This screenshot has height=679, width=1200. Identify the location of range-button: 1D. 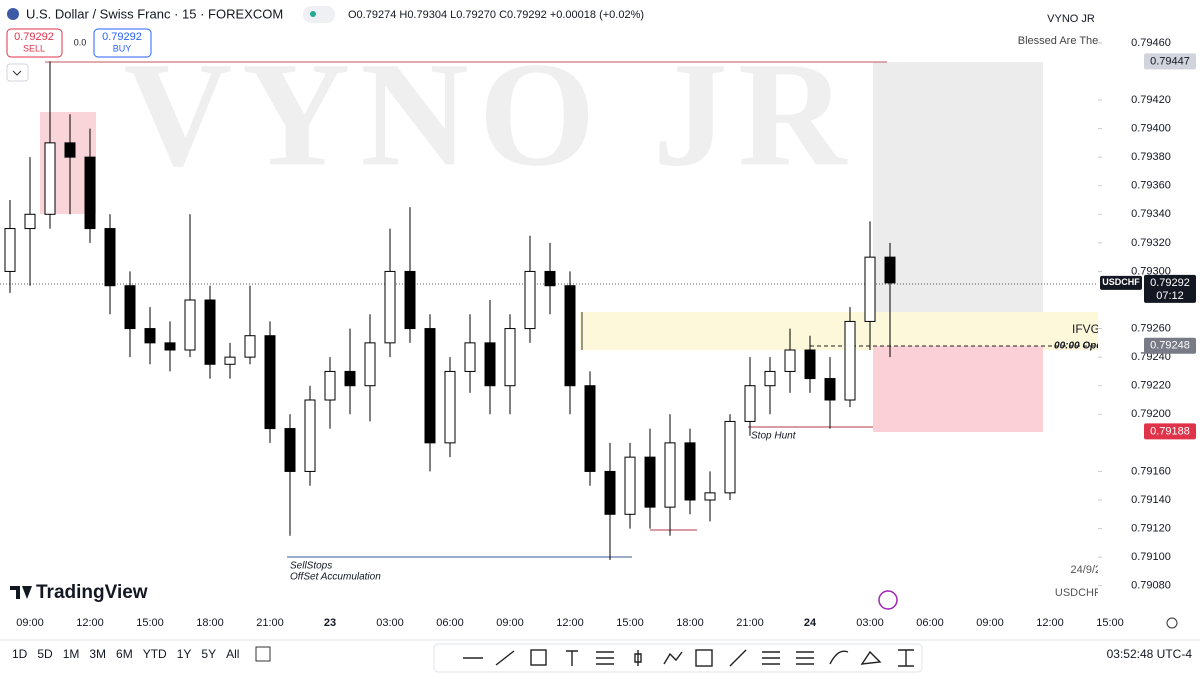
(20, 654).